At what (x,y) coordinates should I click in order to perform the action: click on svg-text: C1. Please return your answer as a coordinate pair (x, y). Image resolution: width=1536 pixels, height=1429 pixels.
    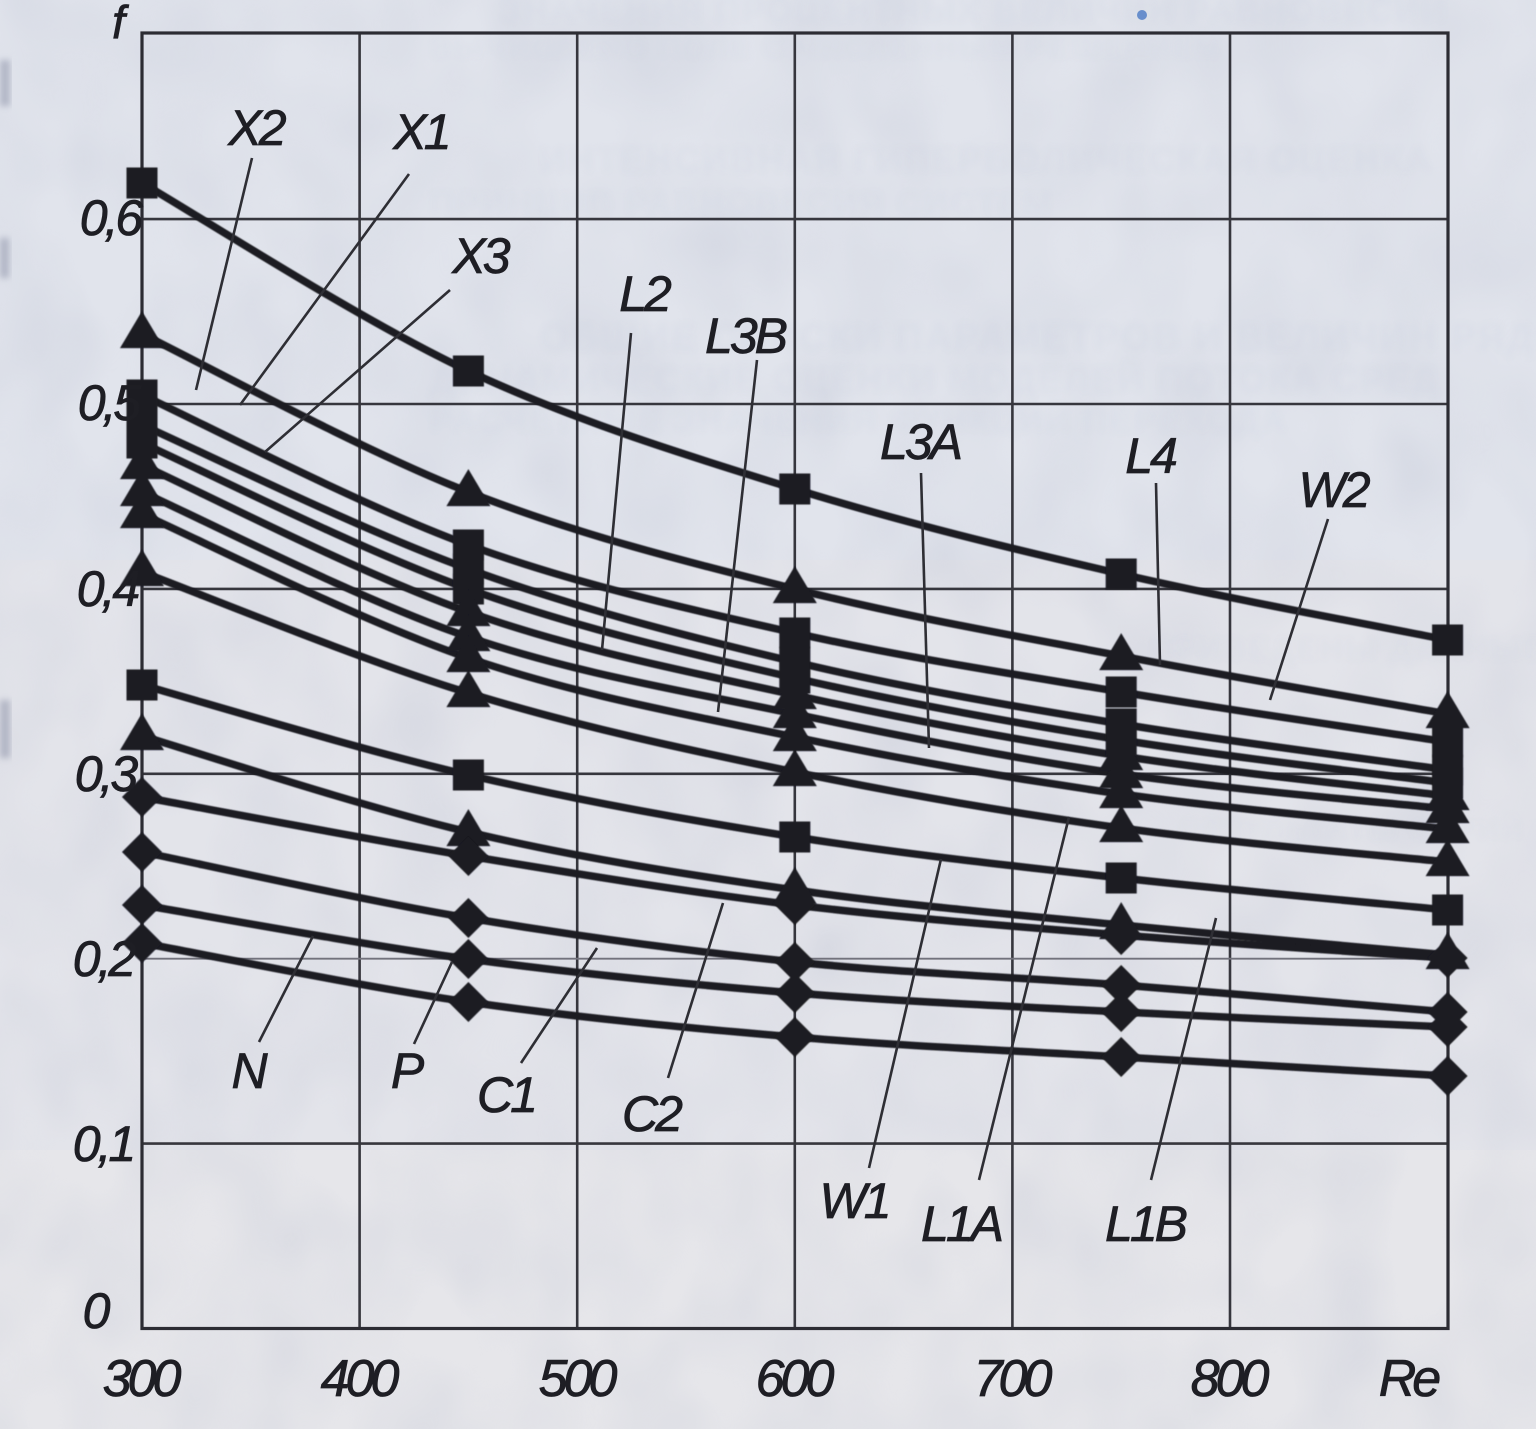
    Looking at the image, I should click on (506, 1095).